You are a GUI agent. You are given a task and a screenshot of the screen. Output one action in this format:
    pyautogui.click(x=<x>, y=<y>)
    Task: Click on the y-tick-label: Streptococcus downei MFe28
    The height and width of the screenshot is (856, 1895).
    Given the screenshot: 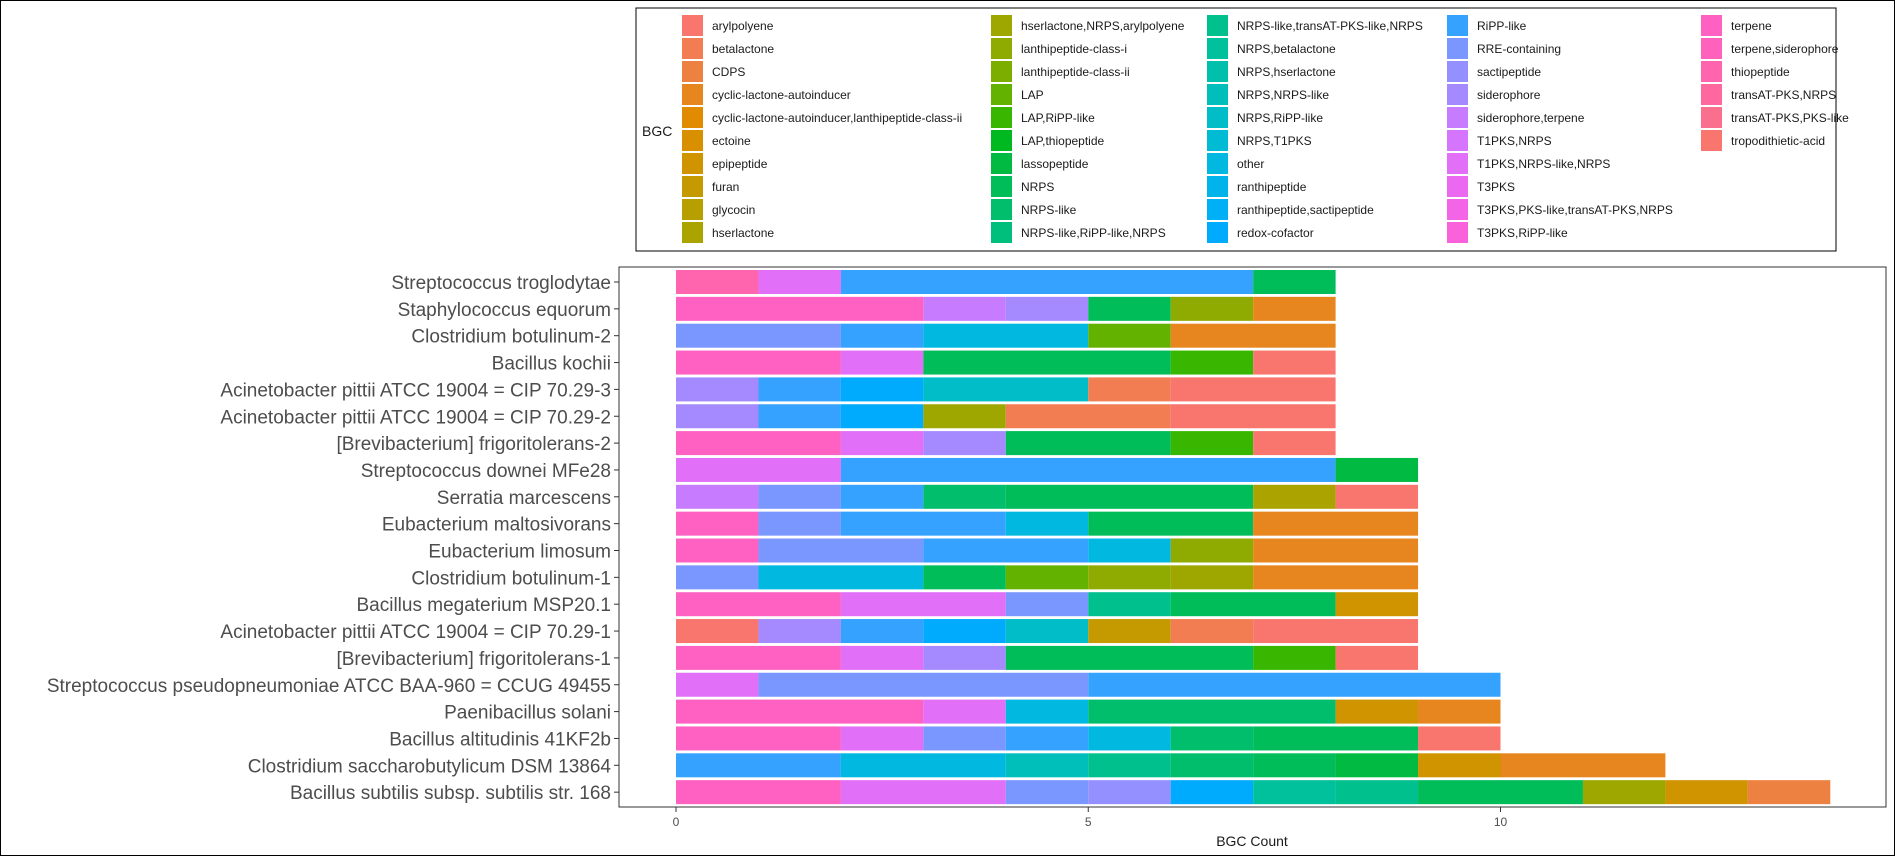 What is the action you would take?
    pyautogui.click(x=486, y=471)
    